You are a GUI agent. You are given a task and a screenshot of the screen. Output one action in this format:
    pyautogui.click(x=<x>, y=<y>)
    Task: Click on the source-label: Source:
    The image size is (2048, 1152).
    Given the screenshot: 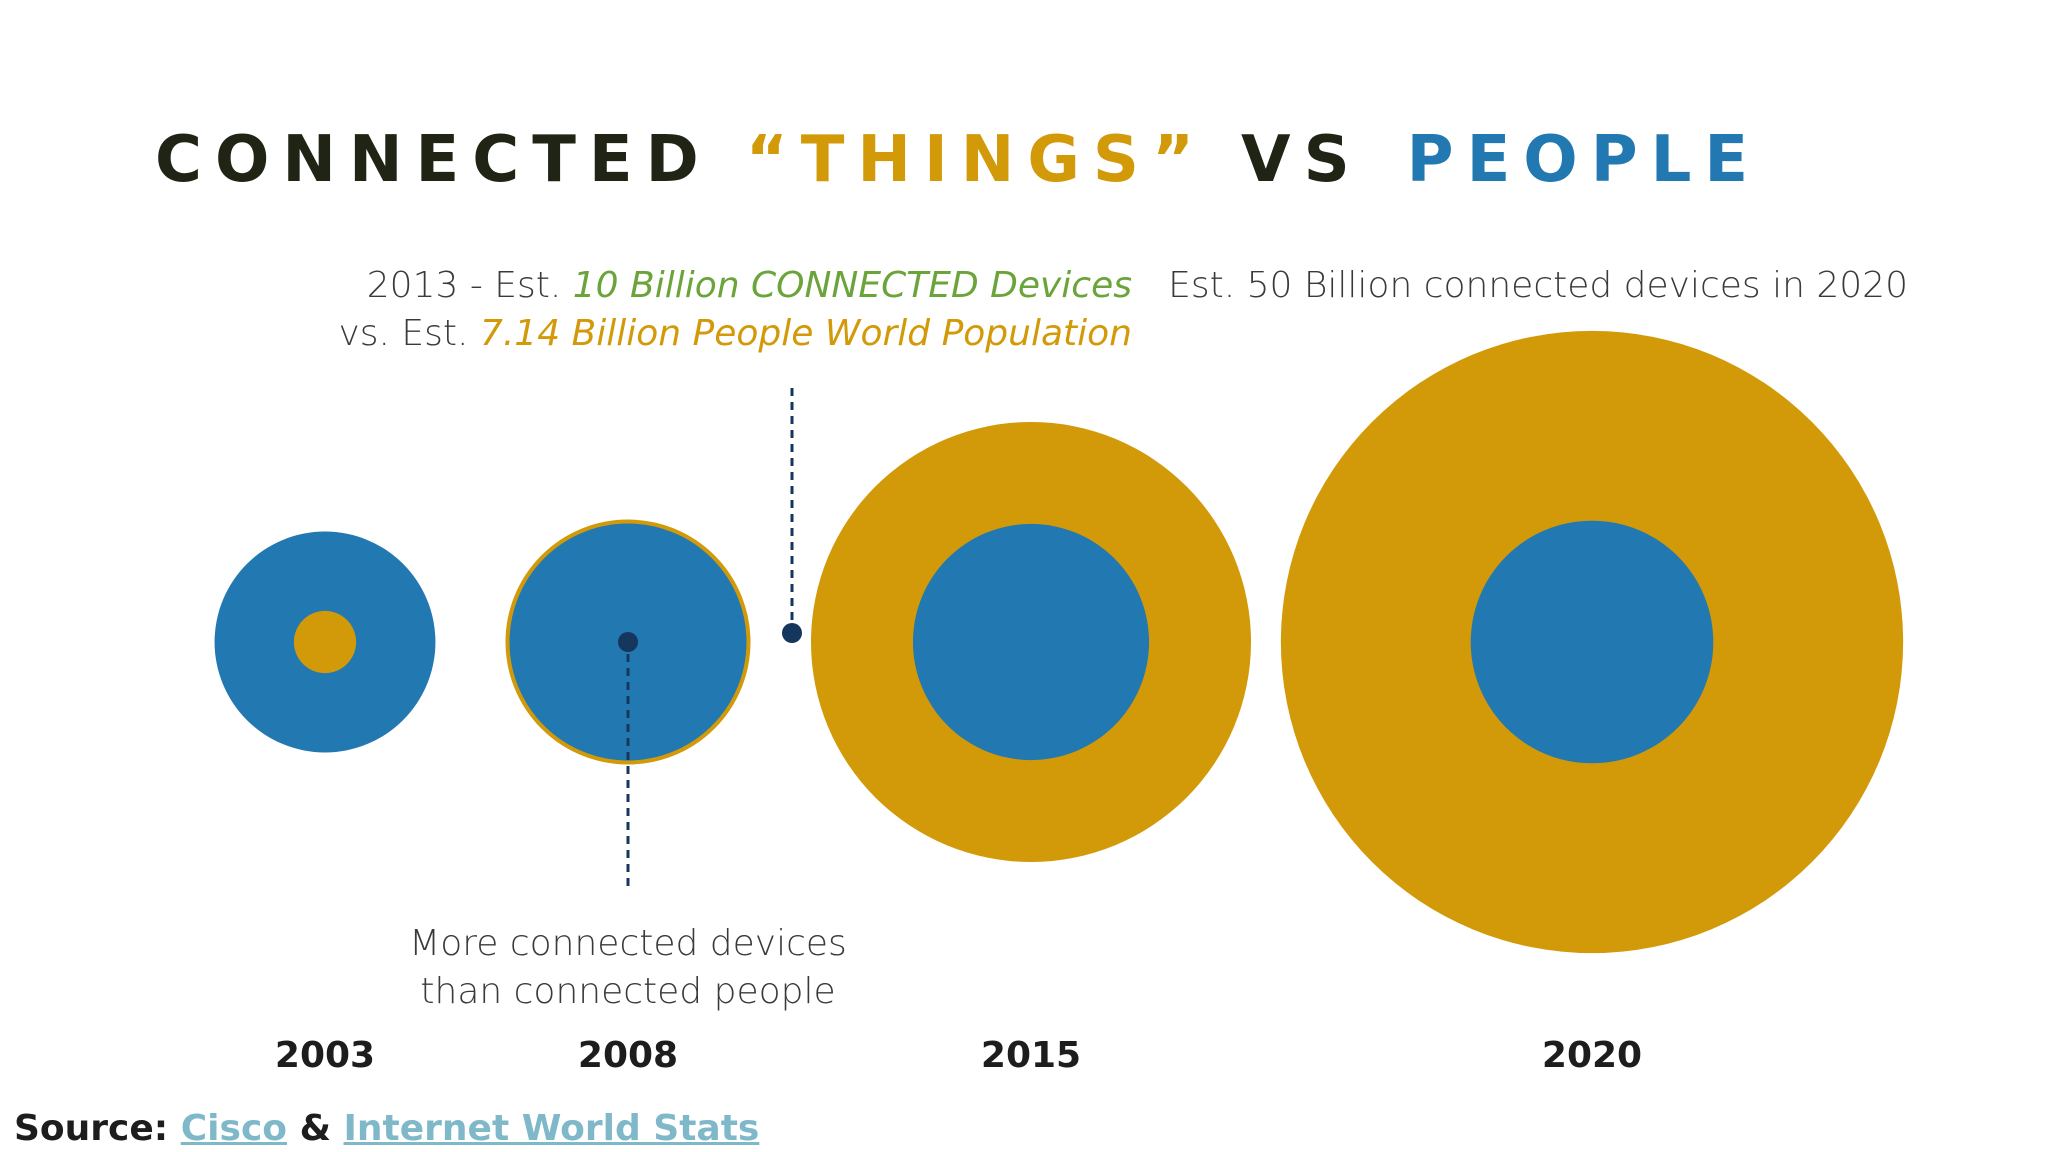 What is the action you would take?
    pyautogui.click(x=91, y=1128)
    